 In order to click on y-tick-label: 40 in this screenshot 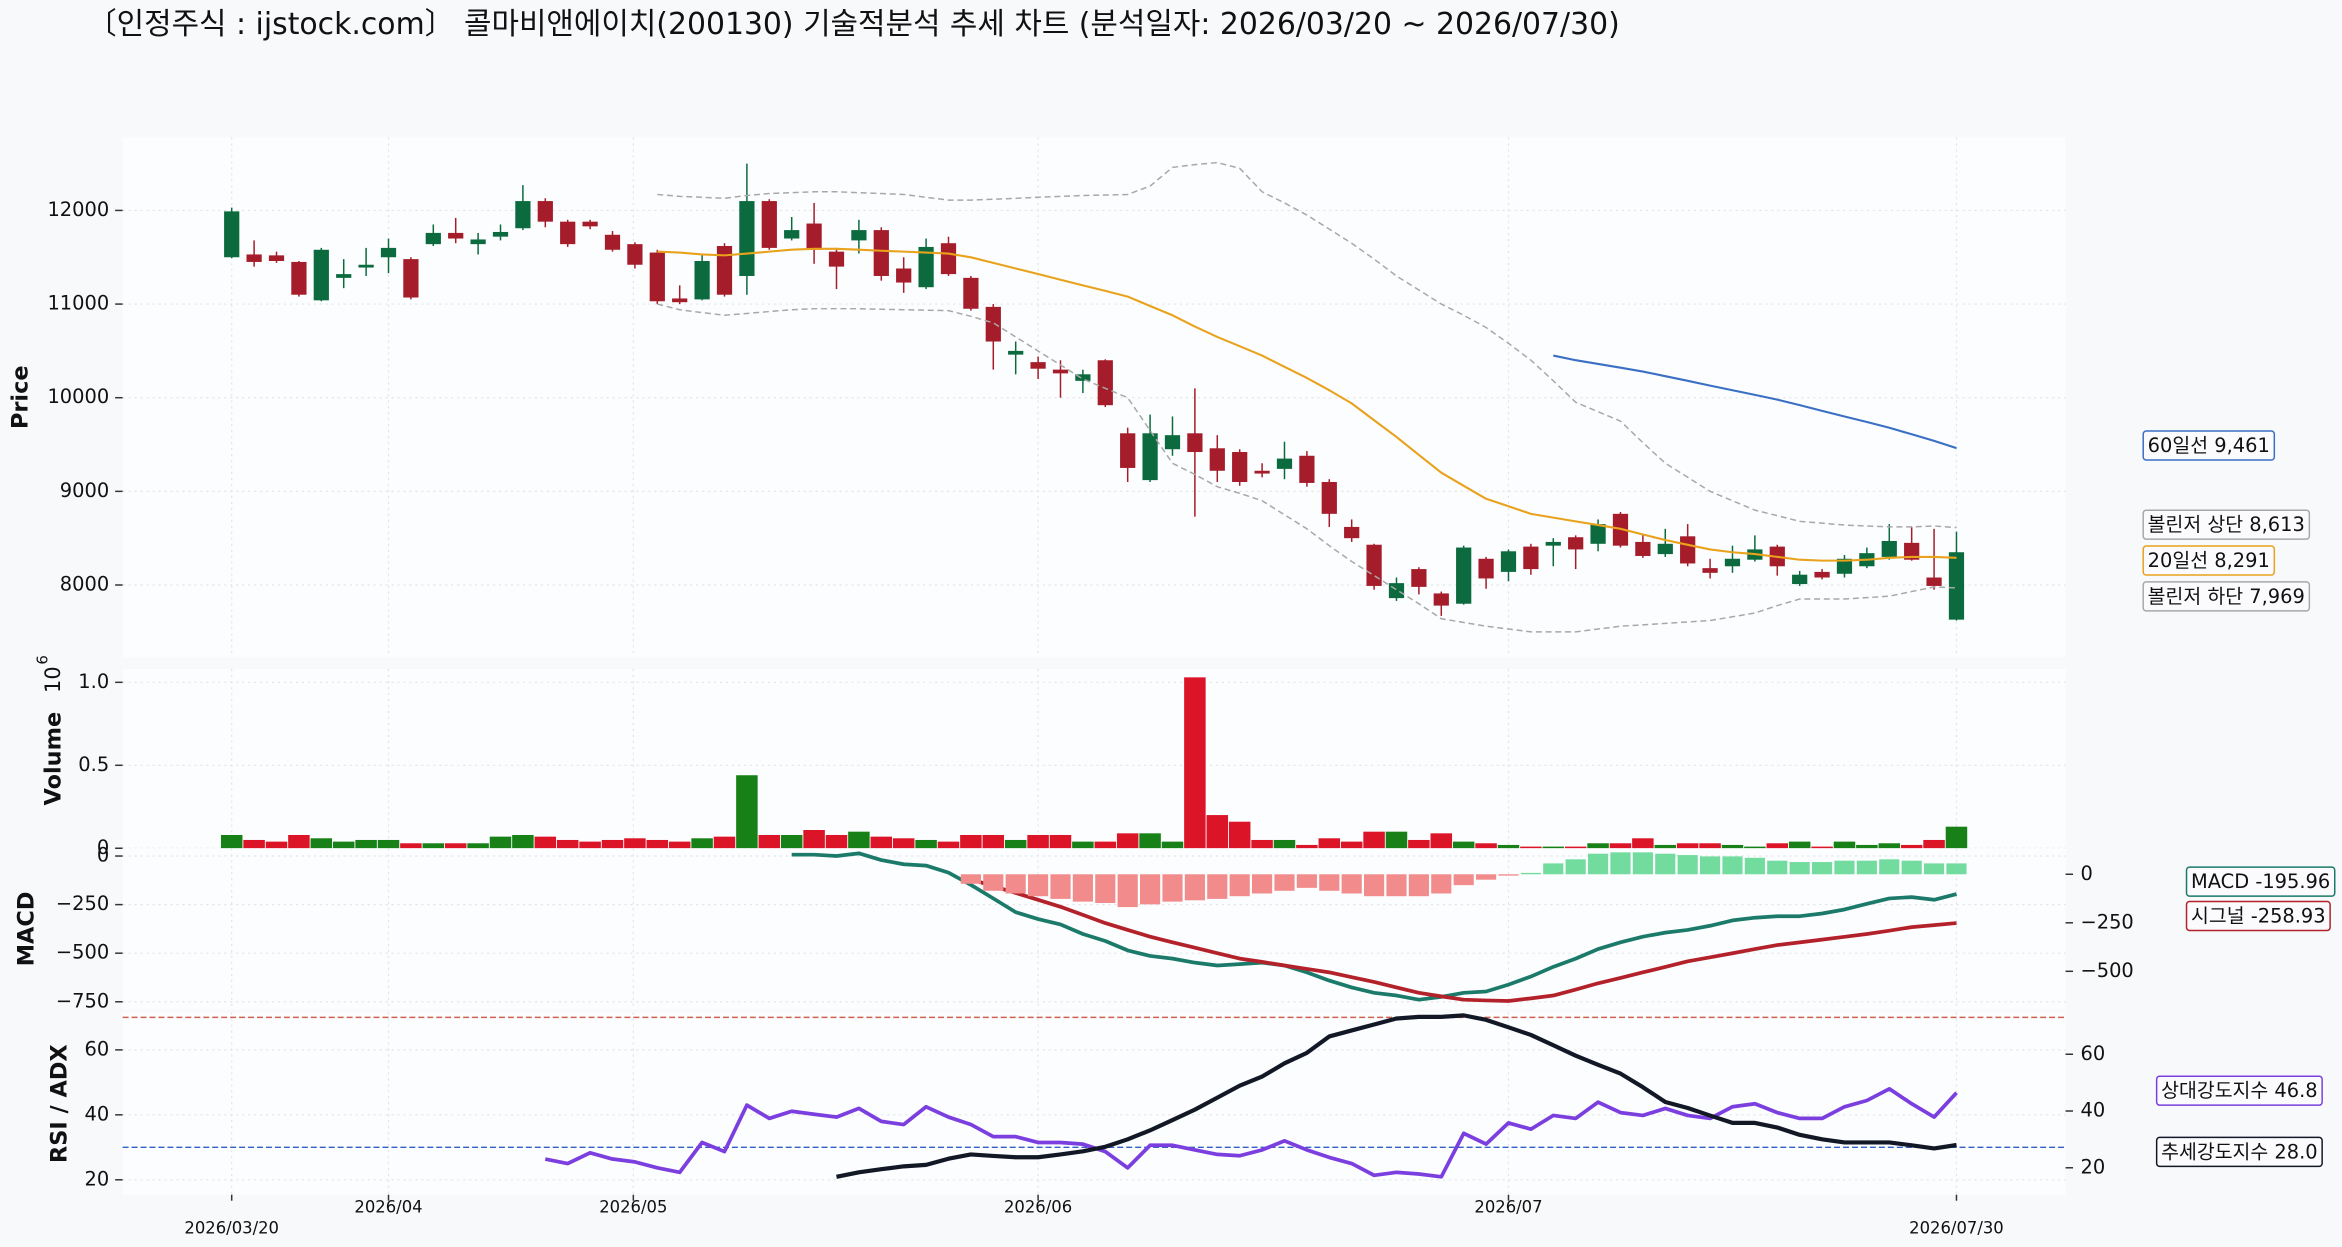, I will do `click(96, 1113)`.